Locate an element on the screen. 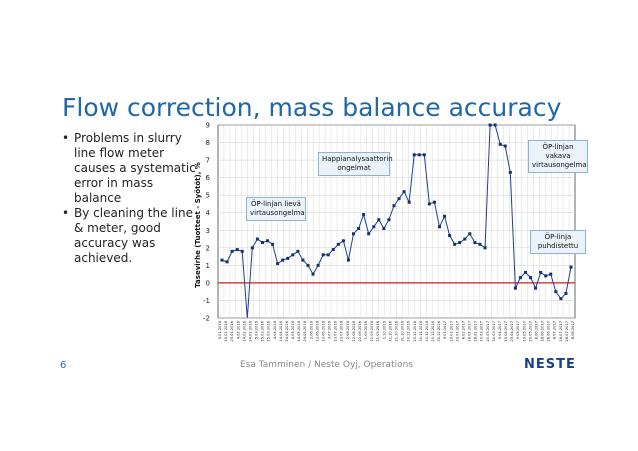 The height and width of the screenshot is (451, 638). x-tick-label: 24.02.2016 is located at coordinates (250, 330).